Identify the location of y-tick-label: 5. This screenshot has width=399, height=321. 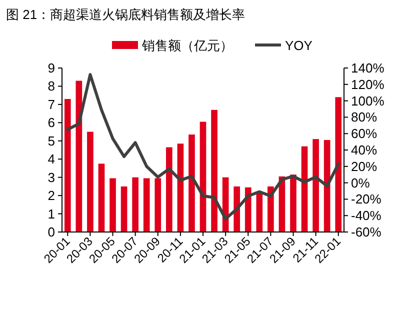
(51, 140).